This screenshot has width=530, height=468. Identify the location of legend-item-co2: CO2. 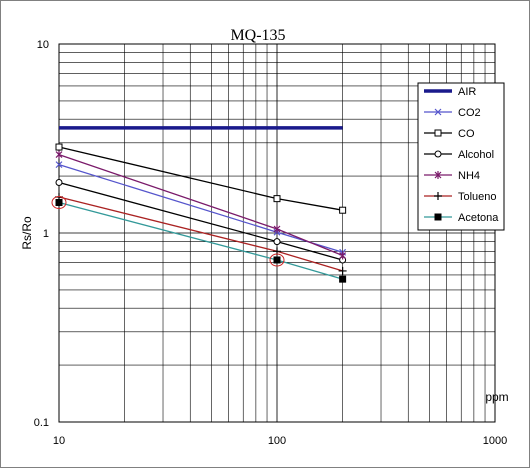
(452, 113).